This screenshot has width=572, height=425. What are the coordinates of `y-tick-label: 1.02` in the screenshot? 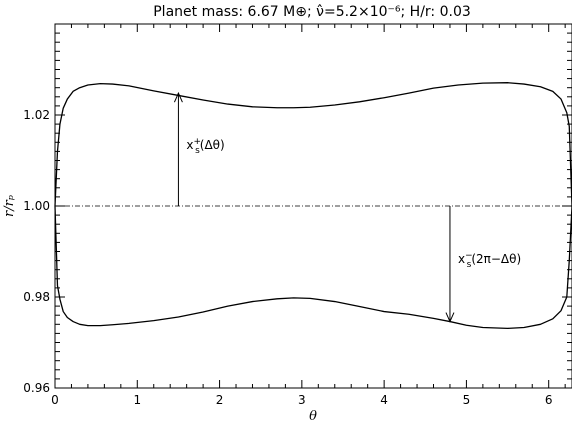 It's located at (36, 115).